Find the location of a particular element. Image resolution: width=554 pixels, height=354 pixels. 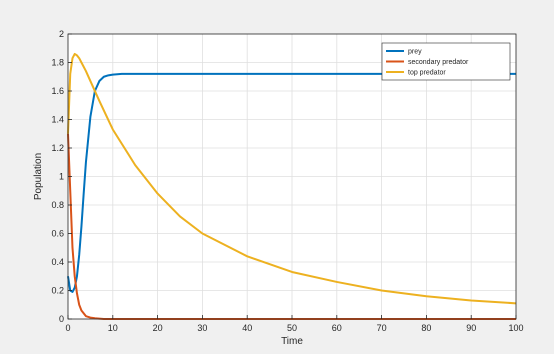

y-tick-label: 1 is located at coordinates (61, 177).